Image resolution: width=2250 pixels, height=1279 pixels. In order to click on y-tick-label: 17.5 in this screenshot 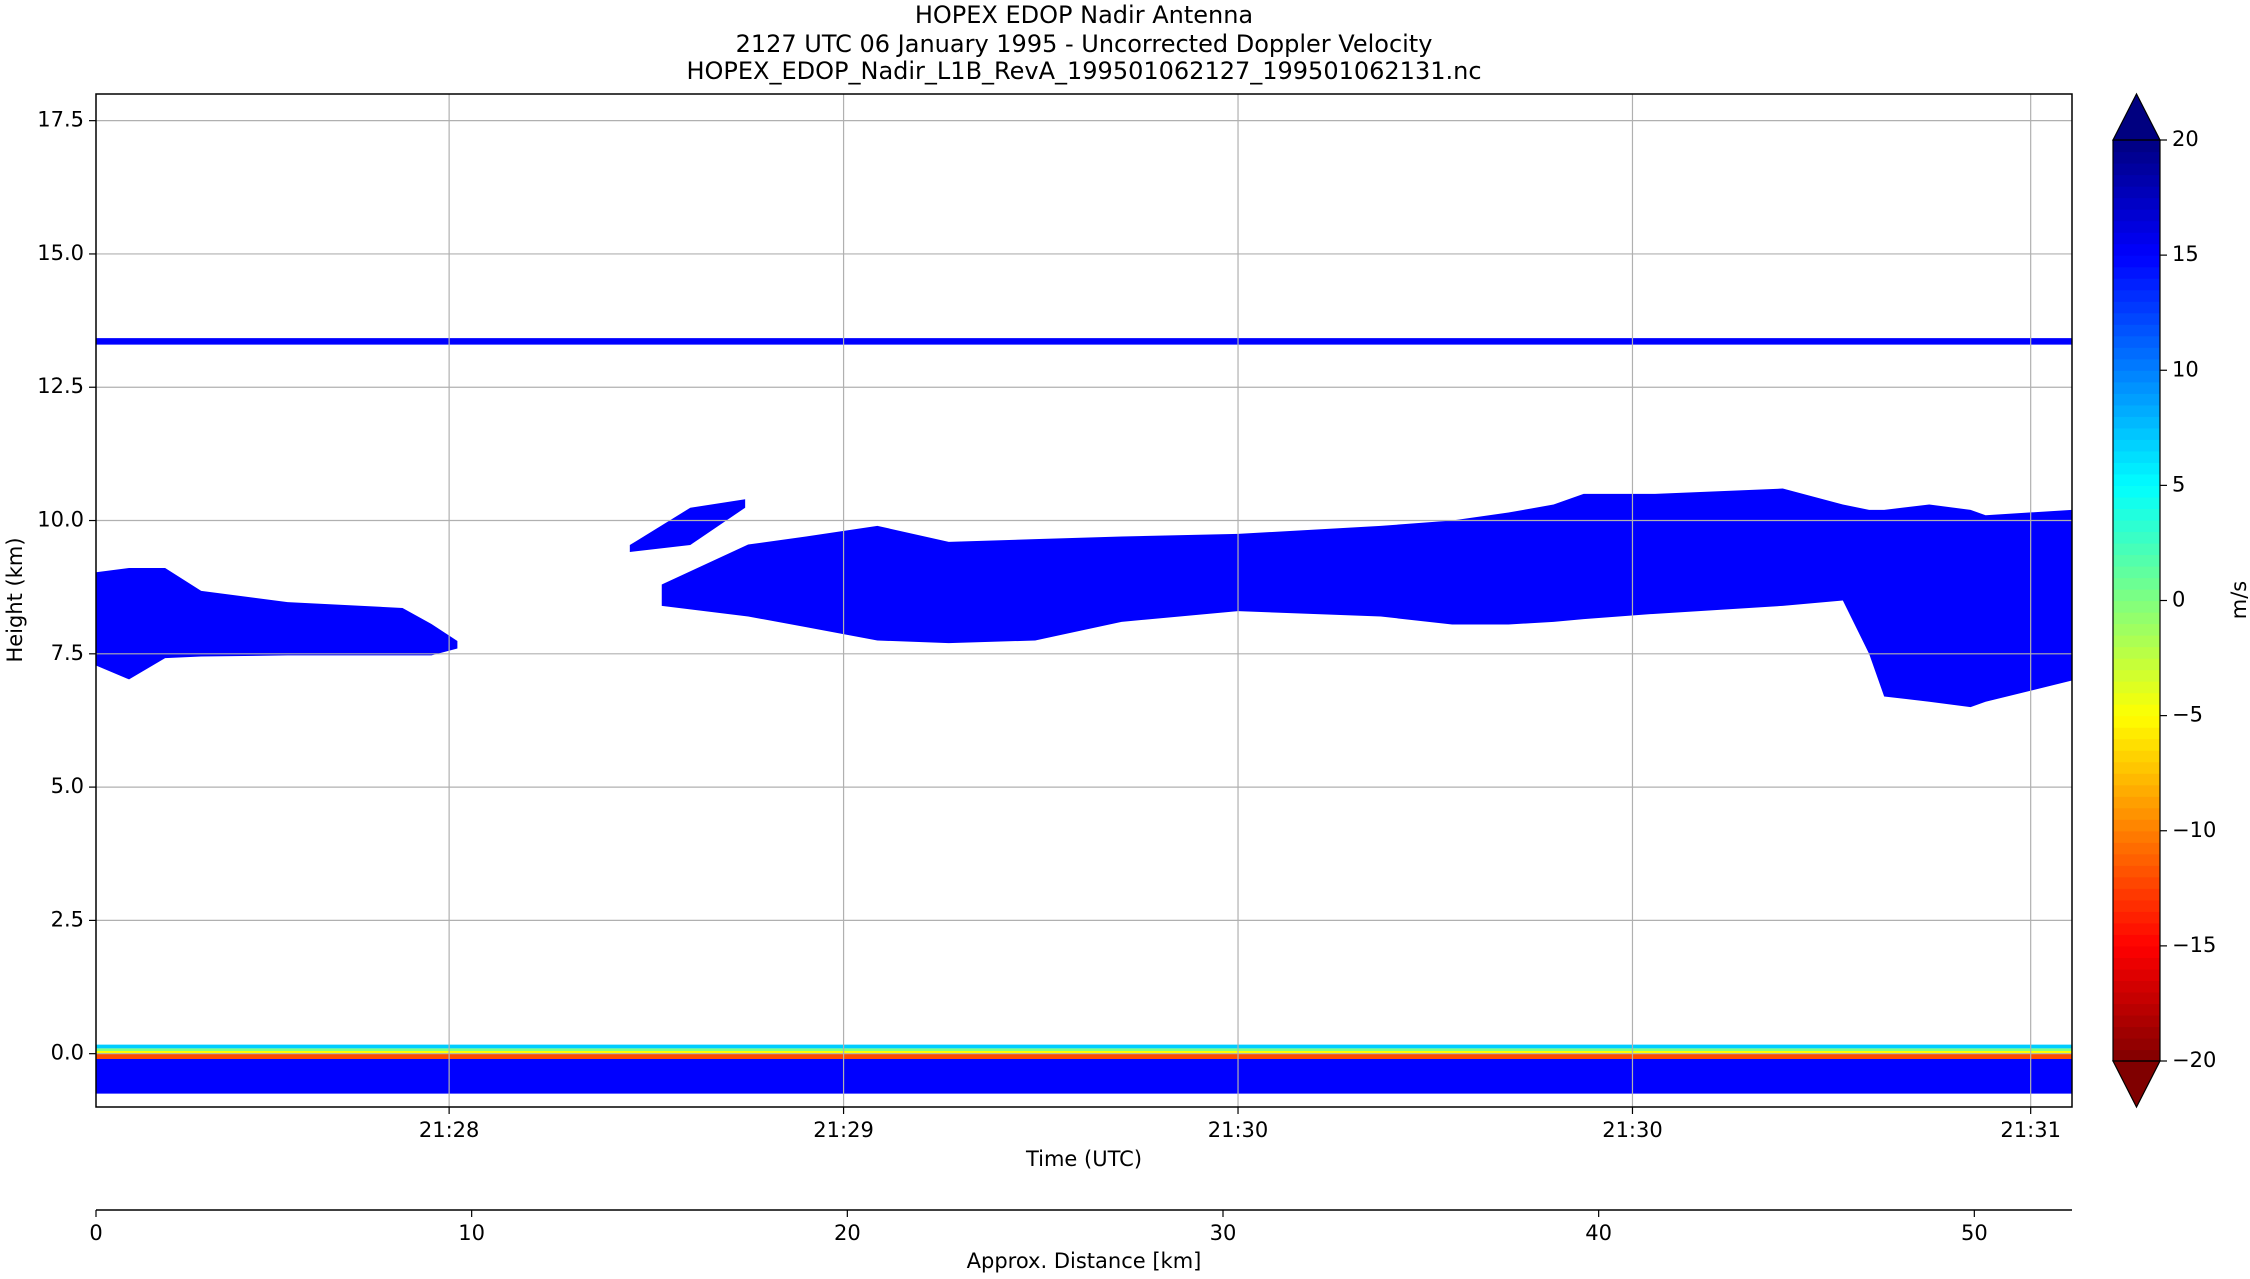, I will do `click(60, 120)`.